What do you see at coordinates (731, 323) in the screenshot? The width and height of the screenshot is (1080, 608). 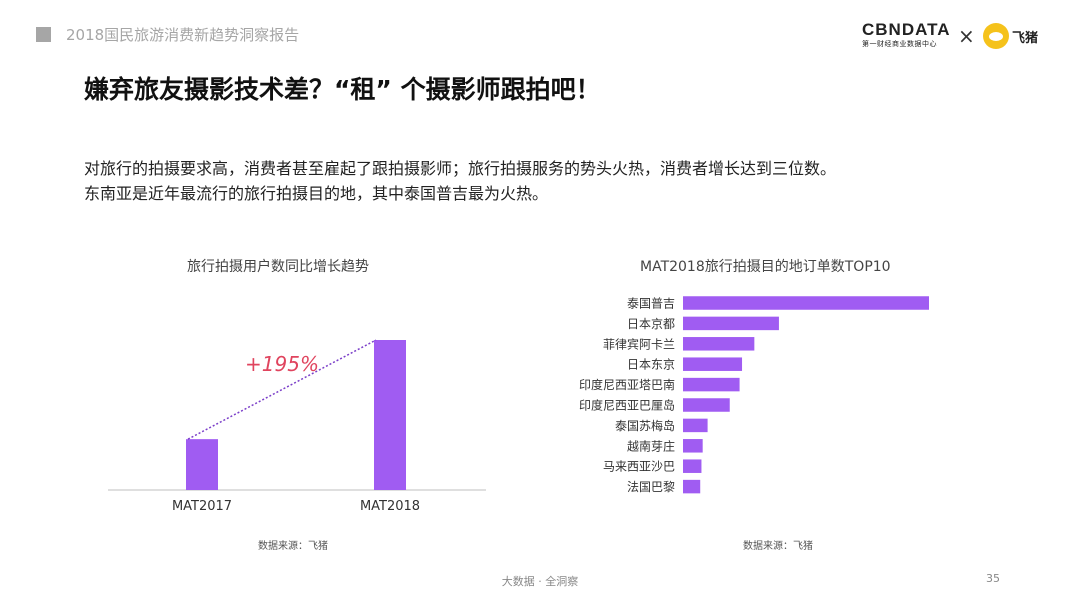 I see `bar-日本京都` at bounding box center [731, 323].